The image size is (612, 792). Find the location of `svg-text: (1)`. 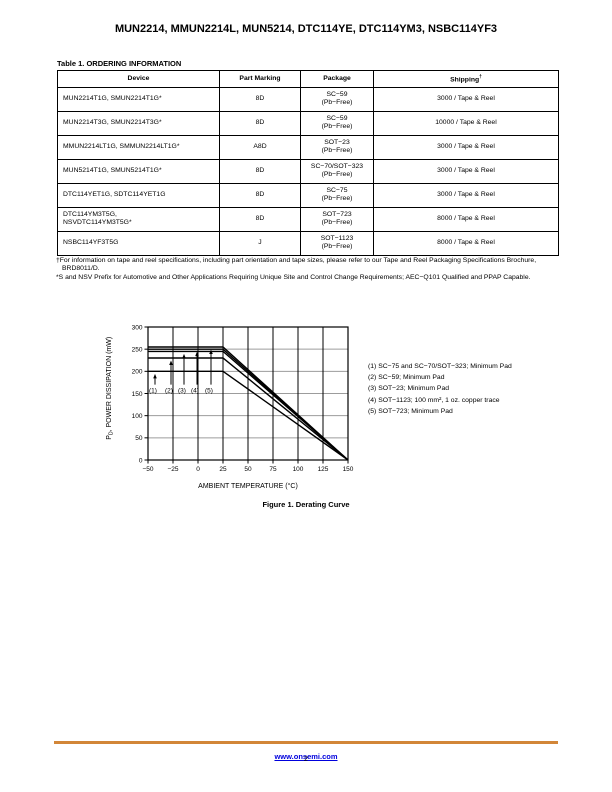

svg-text: (1) is located at coordinates (153, 391).